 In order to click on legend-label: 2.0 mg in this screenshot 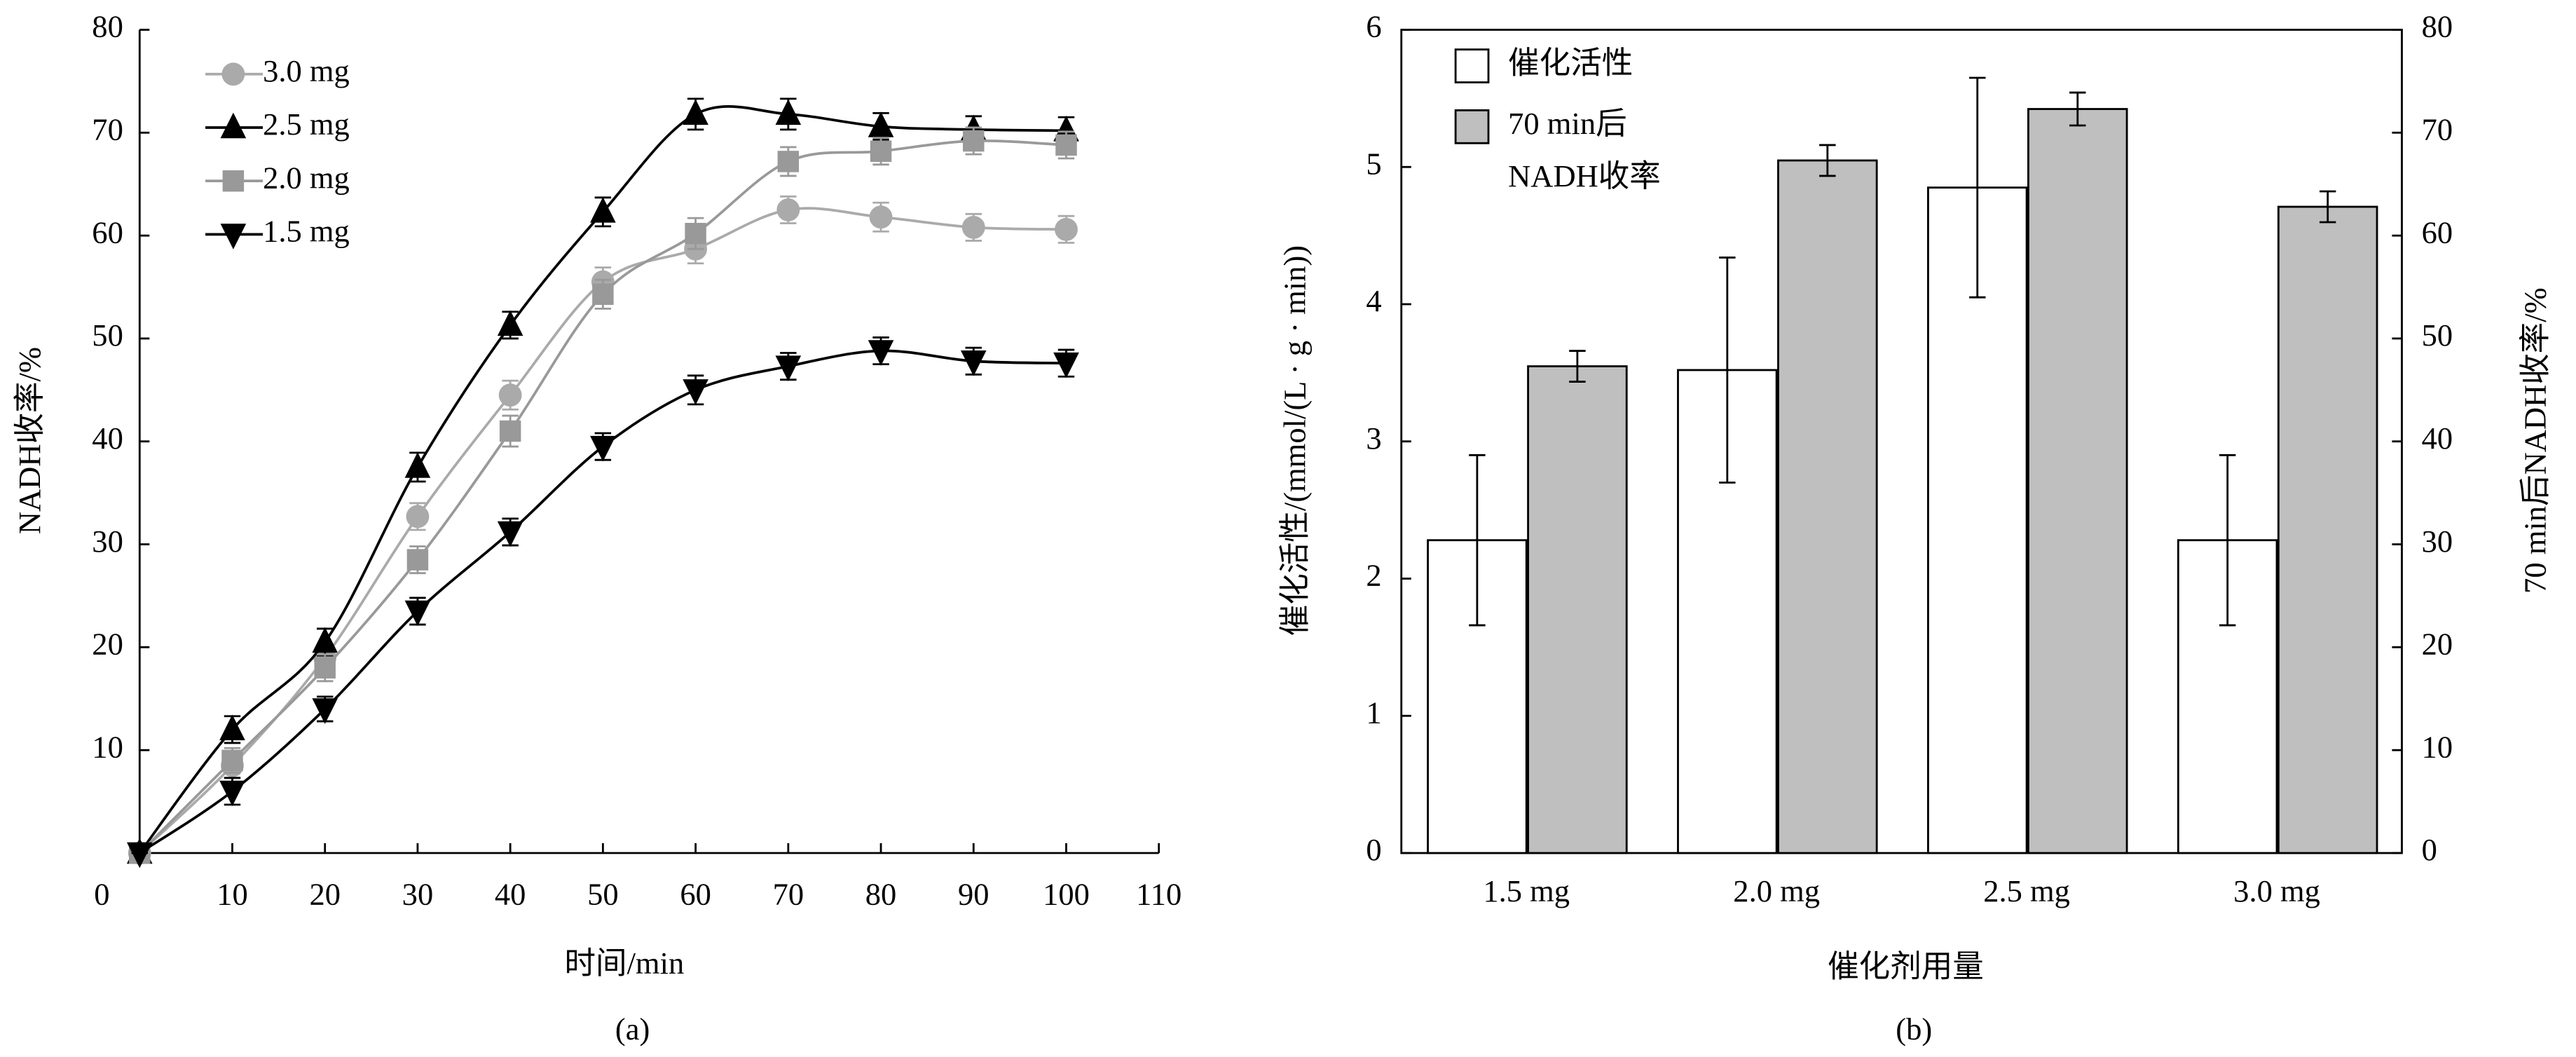, I will do `click(306, 177)`.